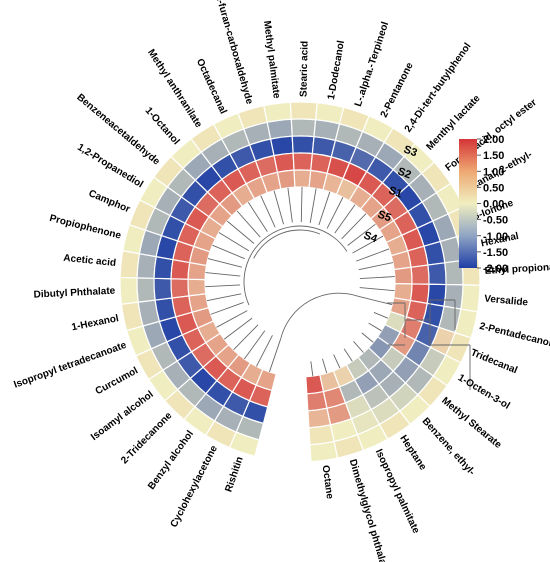  Describe the element at coordinates (493, 156) in the screenshot. I see `colorbar-tick-label: 1.50` at that location.